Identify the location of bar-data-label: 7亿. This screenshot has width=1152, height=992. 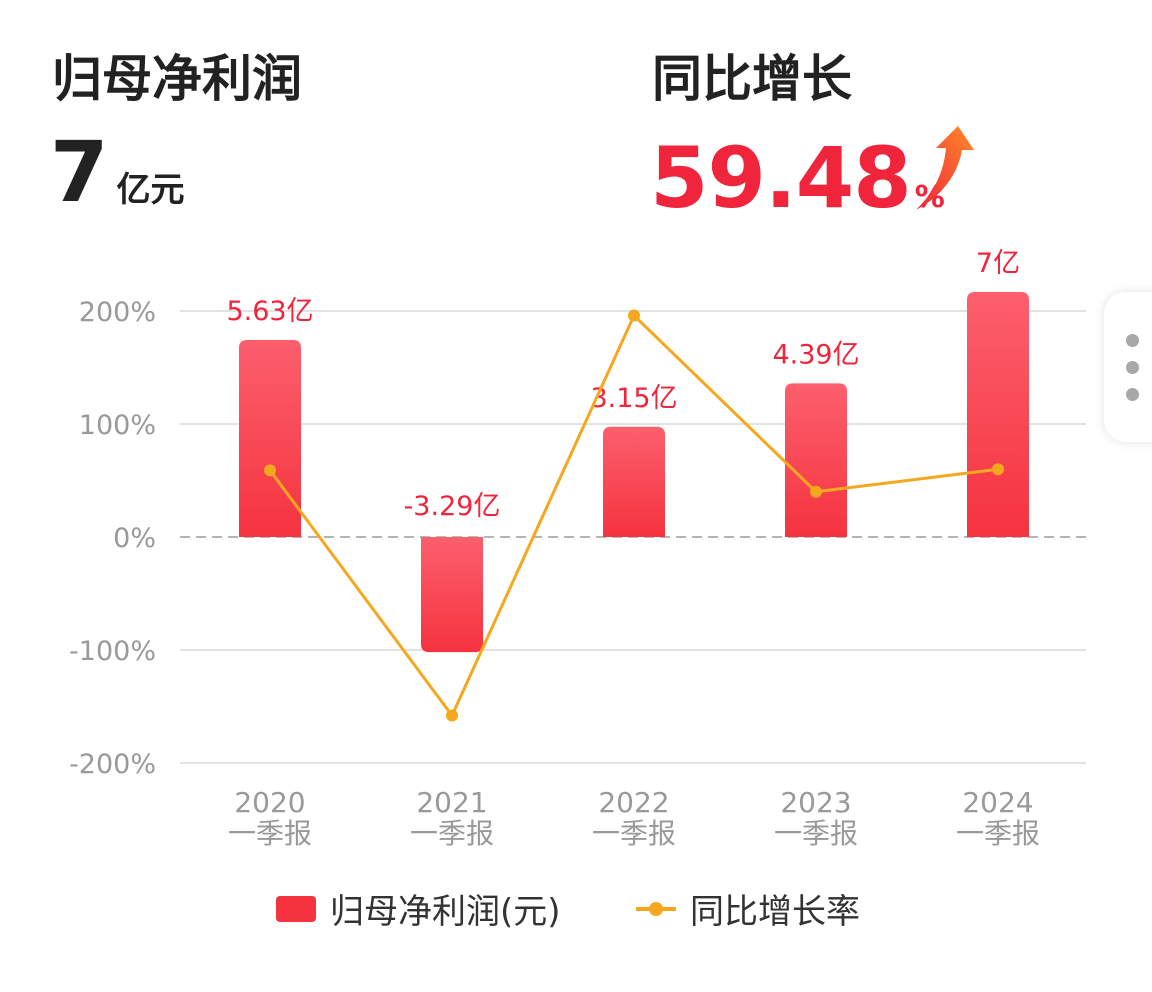
(998, 263).